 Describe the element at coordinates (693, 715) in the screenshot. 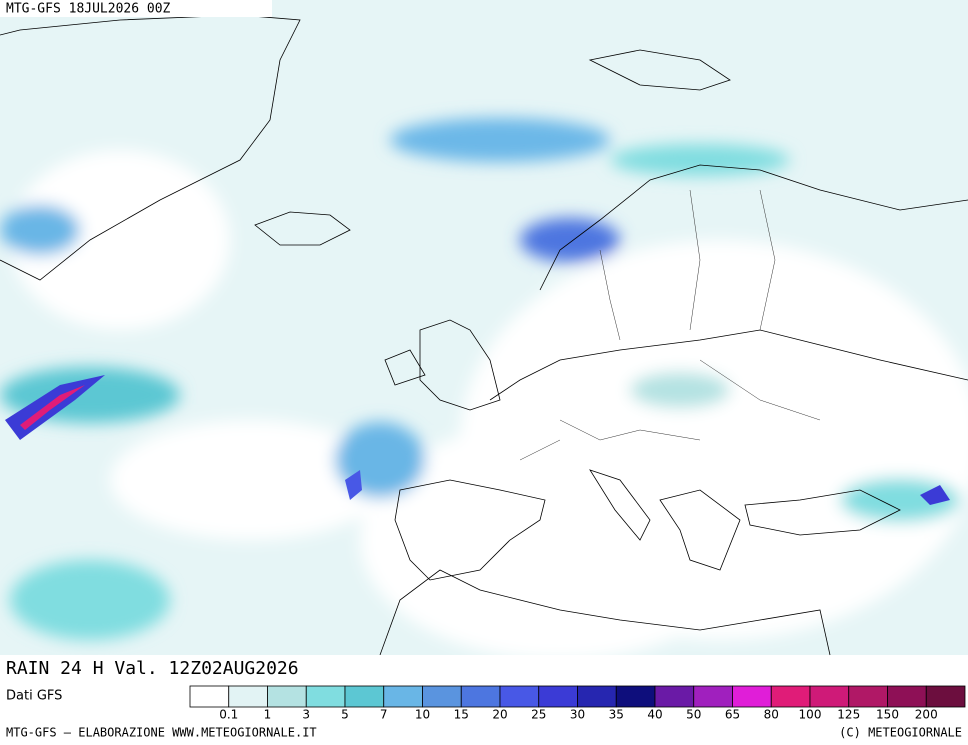

I see `legend-label: 50` at that location.